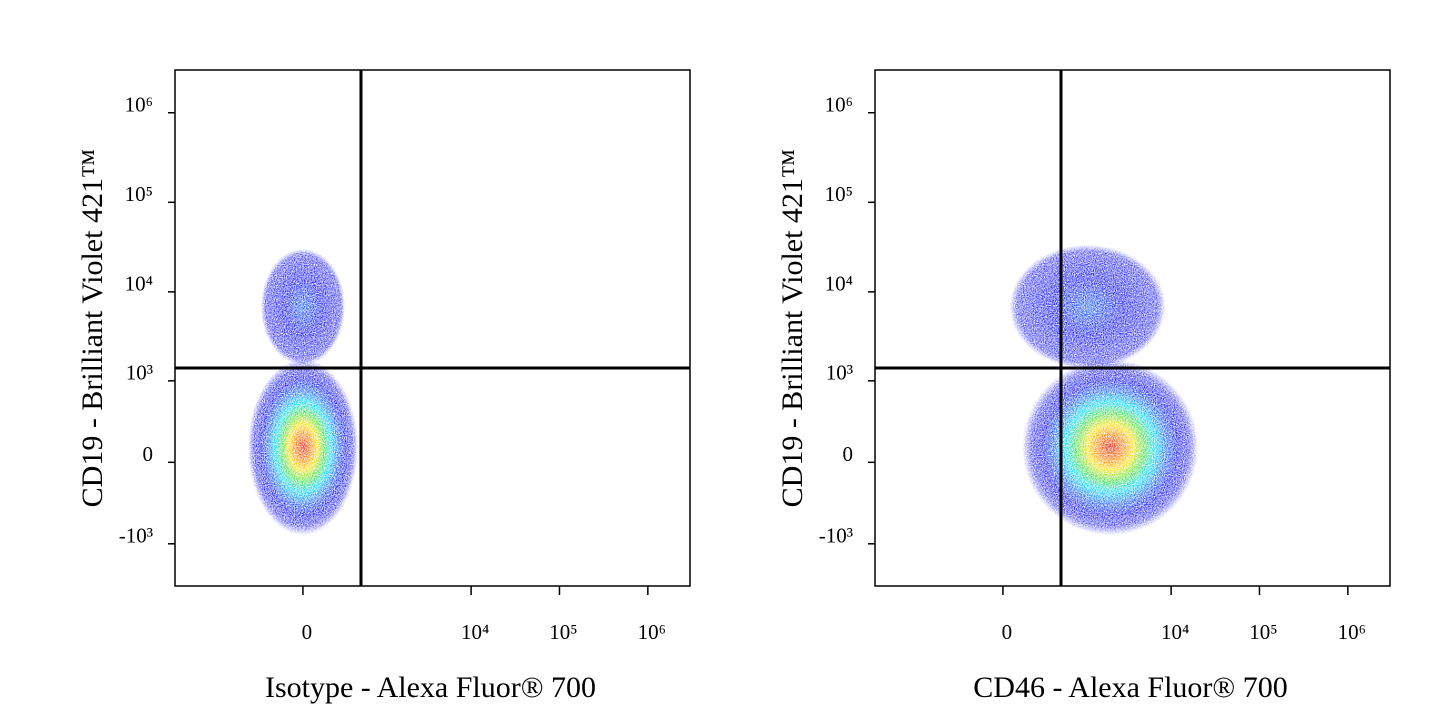 The image size is (1445, 728). I want to click on x-axis-title: Isotype - Alexa Fluor® 700, so click(430, 687).